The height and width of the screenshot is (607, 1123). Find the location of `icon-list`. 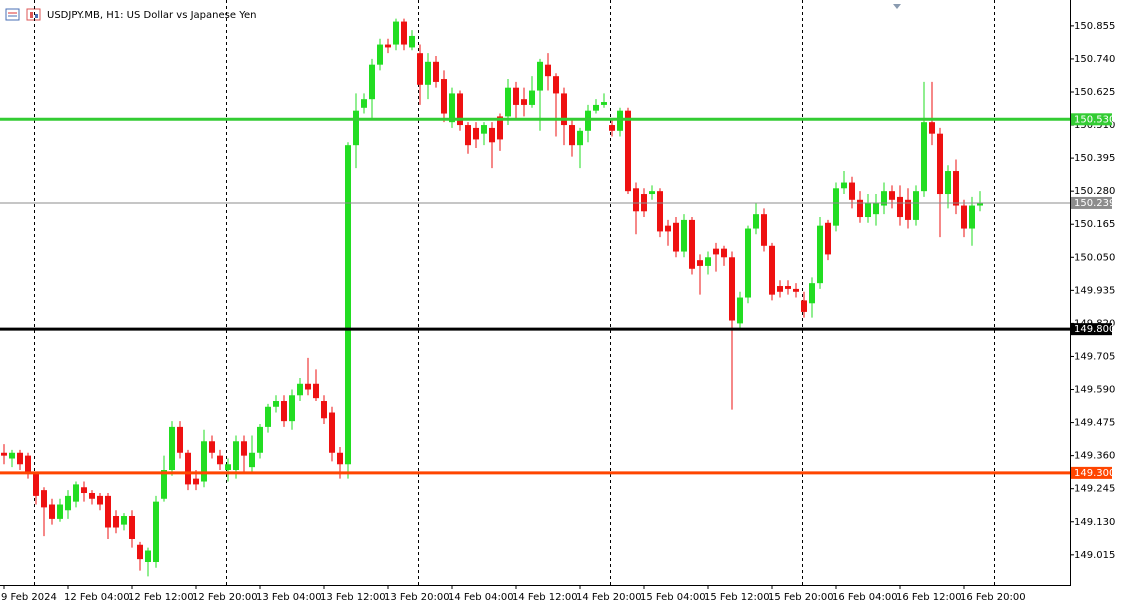

icon-list is located at coordinates (12, 14).